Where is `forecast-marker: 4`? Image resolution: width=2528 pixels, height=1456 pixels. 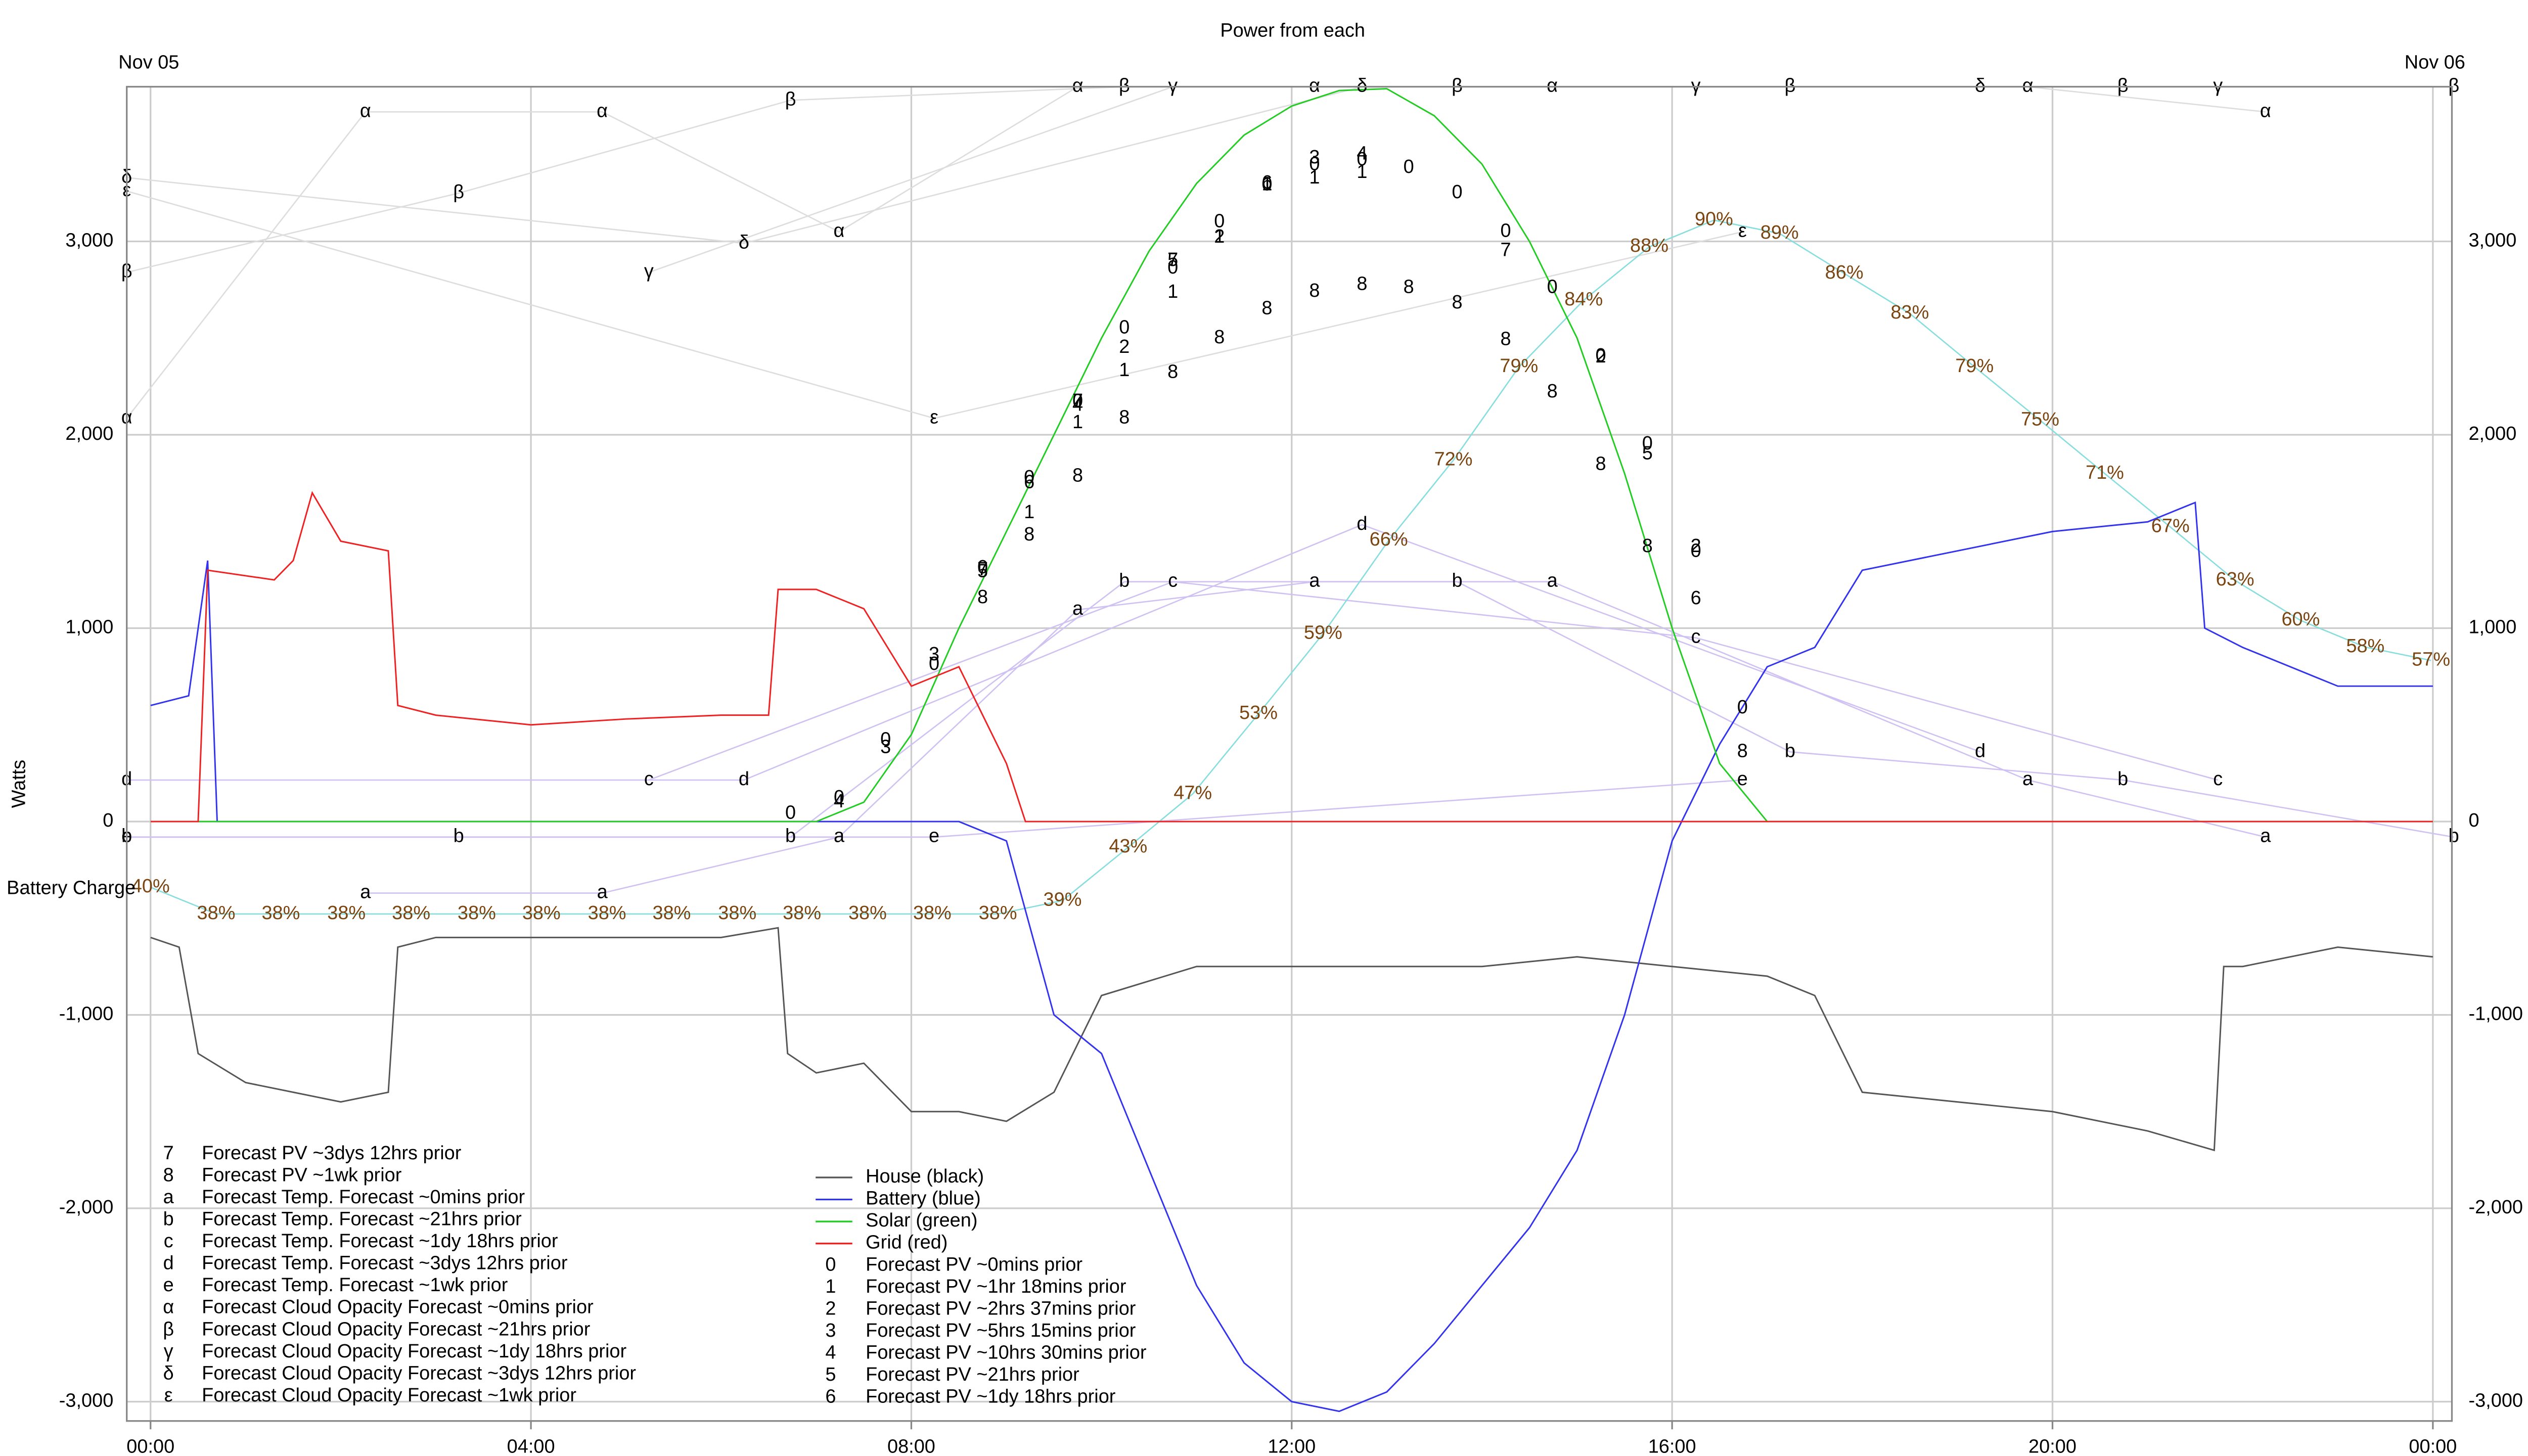 forecast-marker: 4 is located at coordinates (1362, 153).